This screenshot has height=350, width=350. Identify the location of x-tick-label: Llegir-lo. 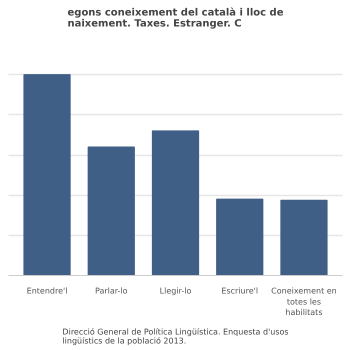
(176, 291).